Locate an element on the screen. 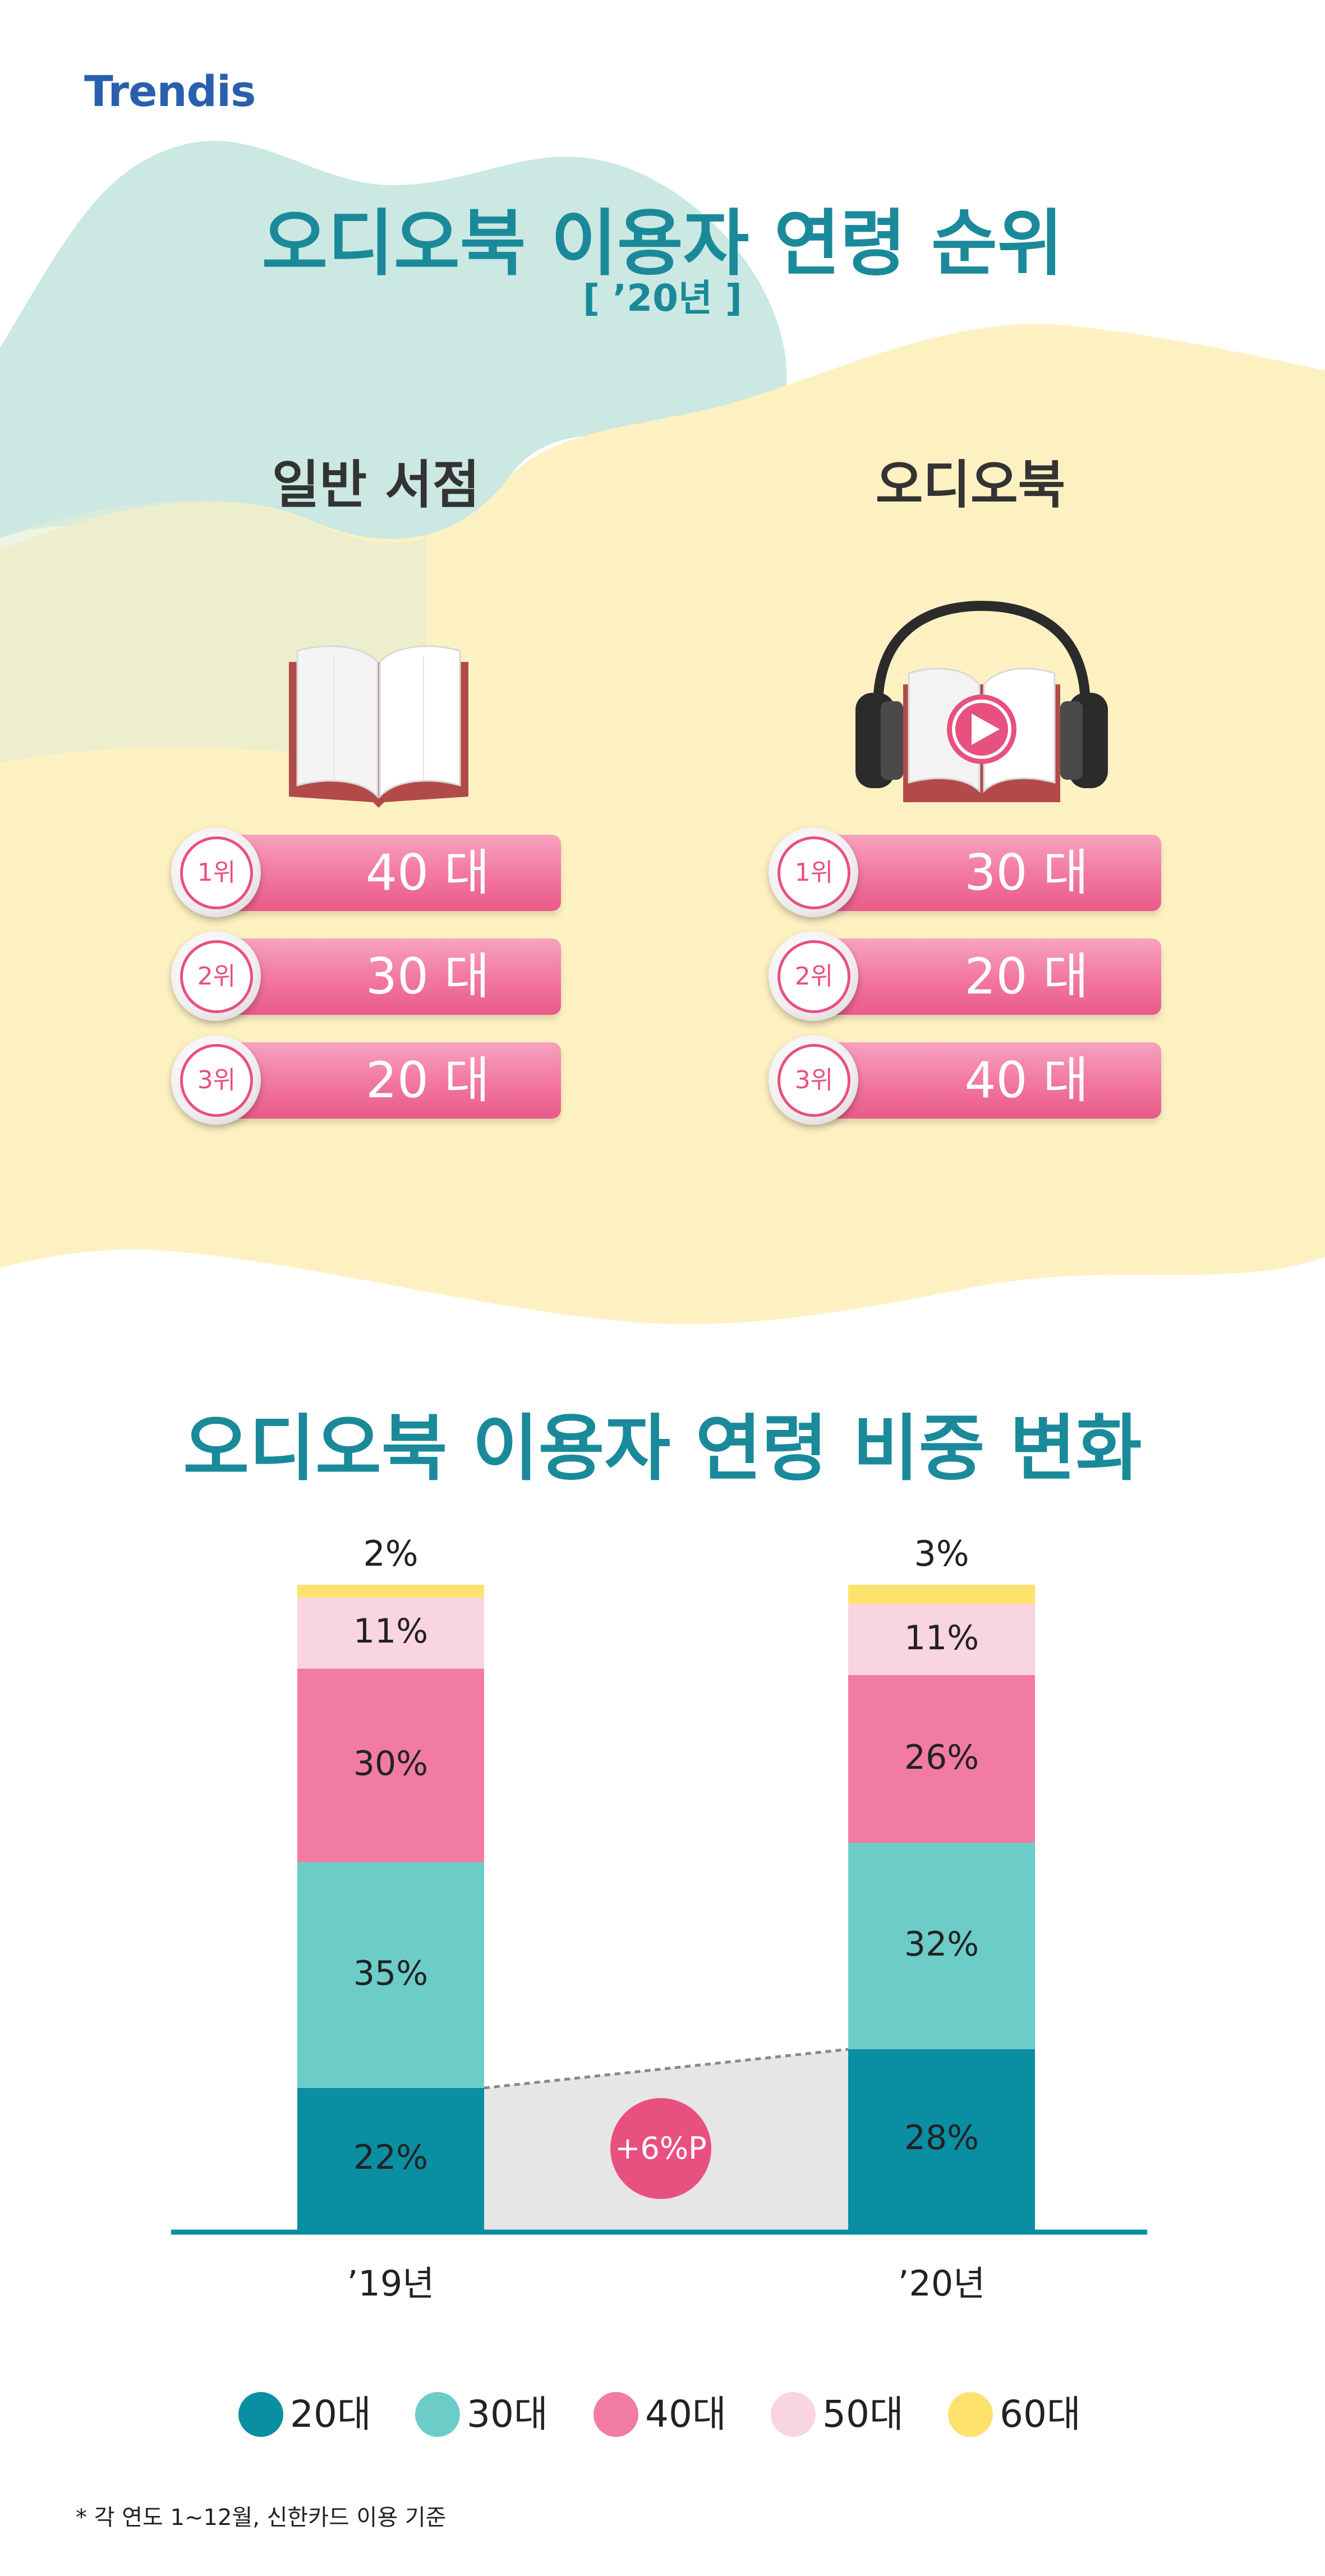 The width and height of the screenshot is (1325, 2576). legend-label: 40대 is located at coordinates (685, 2415).